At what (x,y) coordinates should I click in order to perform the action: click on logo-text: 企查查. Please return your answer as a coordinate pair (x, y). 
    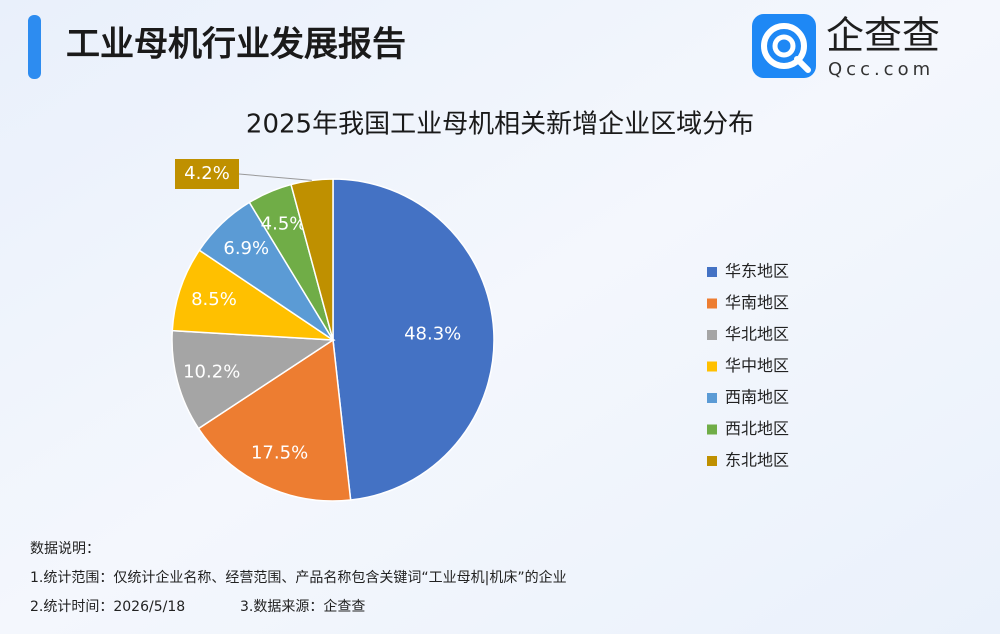
    Looking at the image, I should click on (883, 36).